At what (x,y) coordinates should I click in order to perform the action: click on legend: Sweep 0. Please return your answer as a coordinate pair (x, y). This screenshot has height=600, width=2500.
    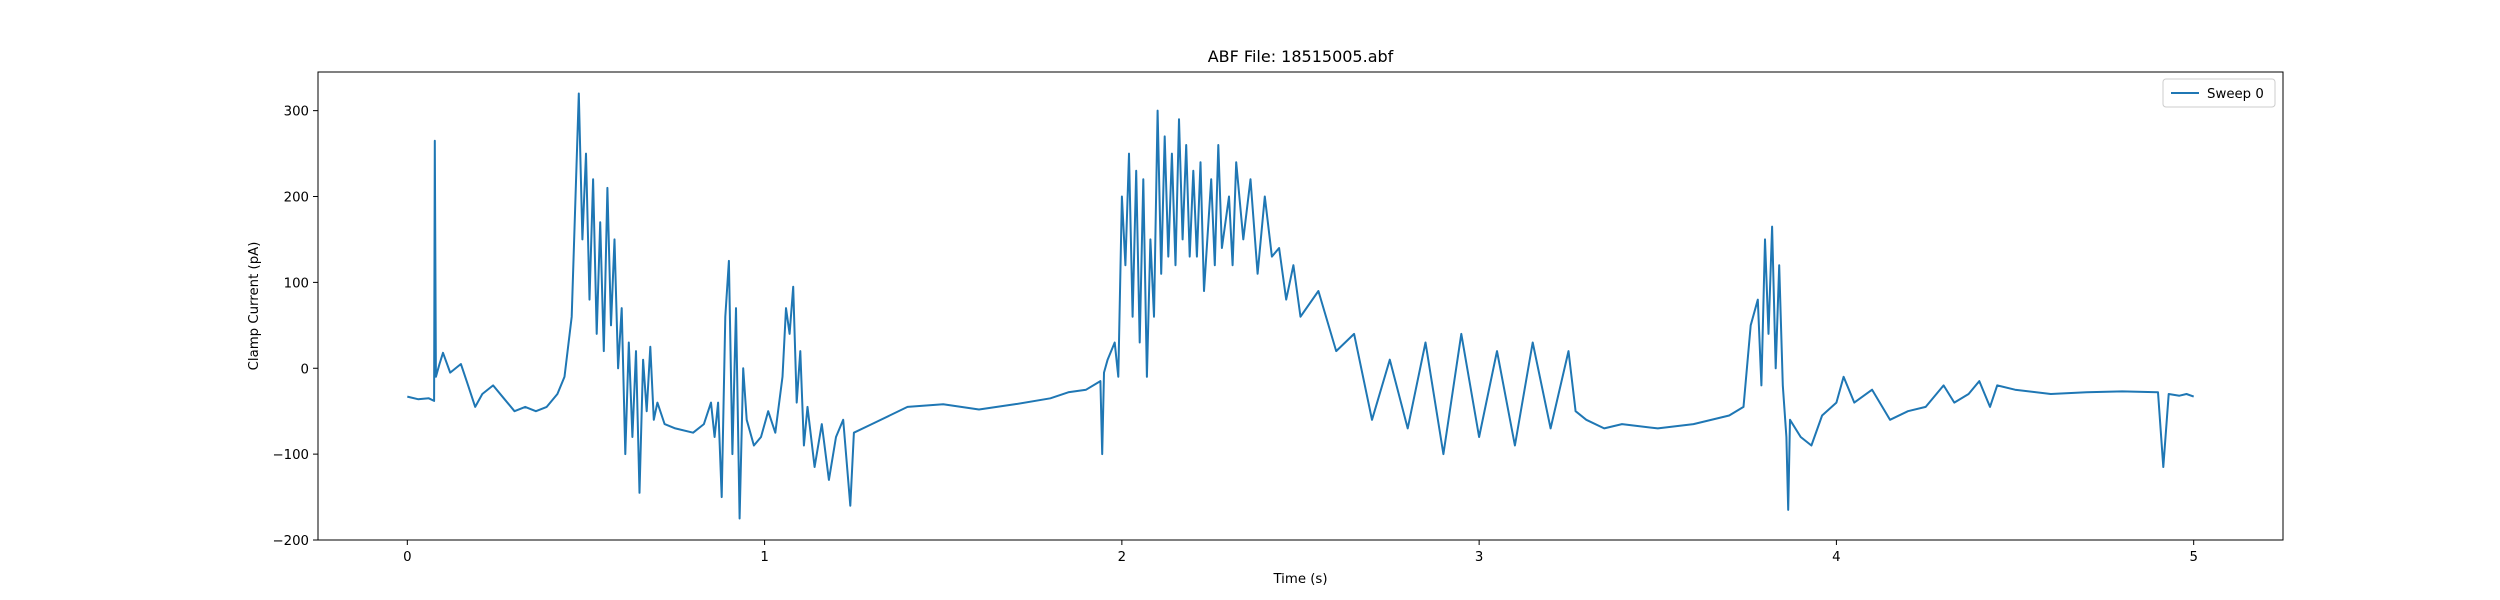
    Looking at the image, I should click on (2219, 93).